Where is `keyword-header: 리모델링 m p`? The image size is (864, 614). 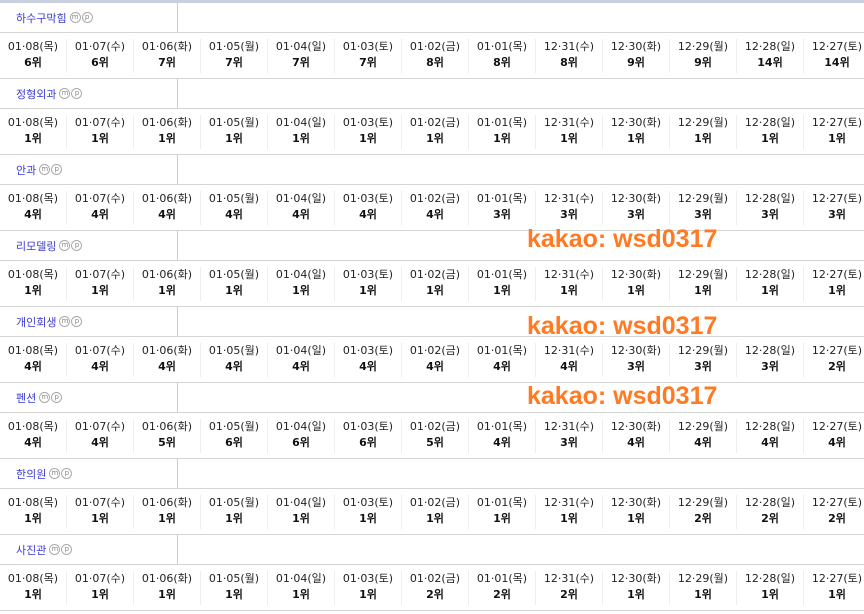 keyword-header: 리모델링 m p is located at coordinates (432, 246).